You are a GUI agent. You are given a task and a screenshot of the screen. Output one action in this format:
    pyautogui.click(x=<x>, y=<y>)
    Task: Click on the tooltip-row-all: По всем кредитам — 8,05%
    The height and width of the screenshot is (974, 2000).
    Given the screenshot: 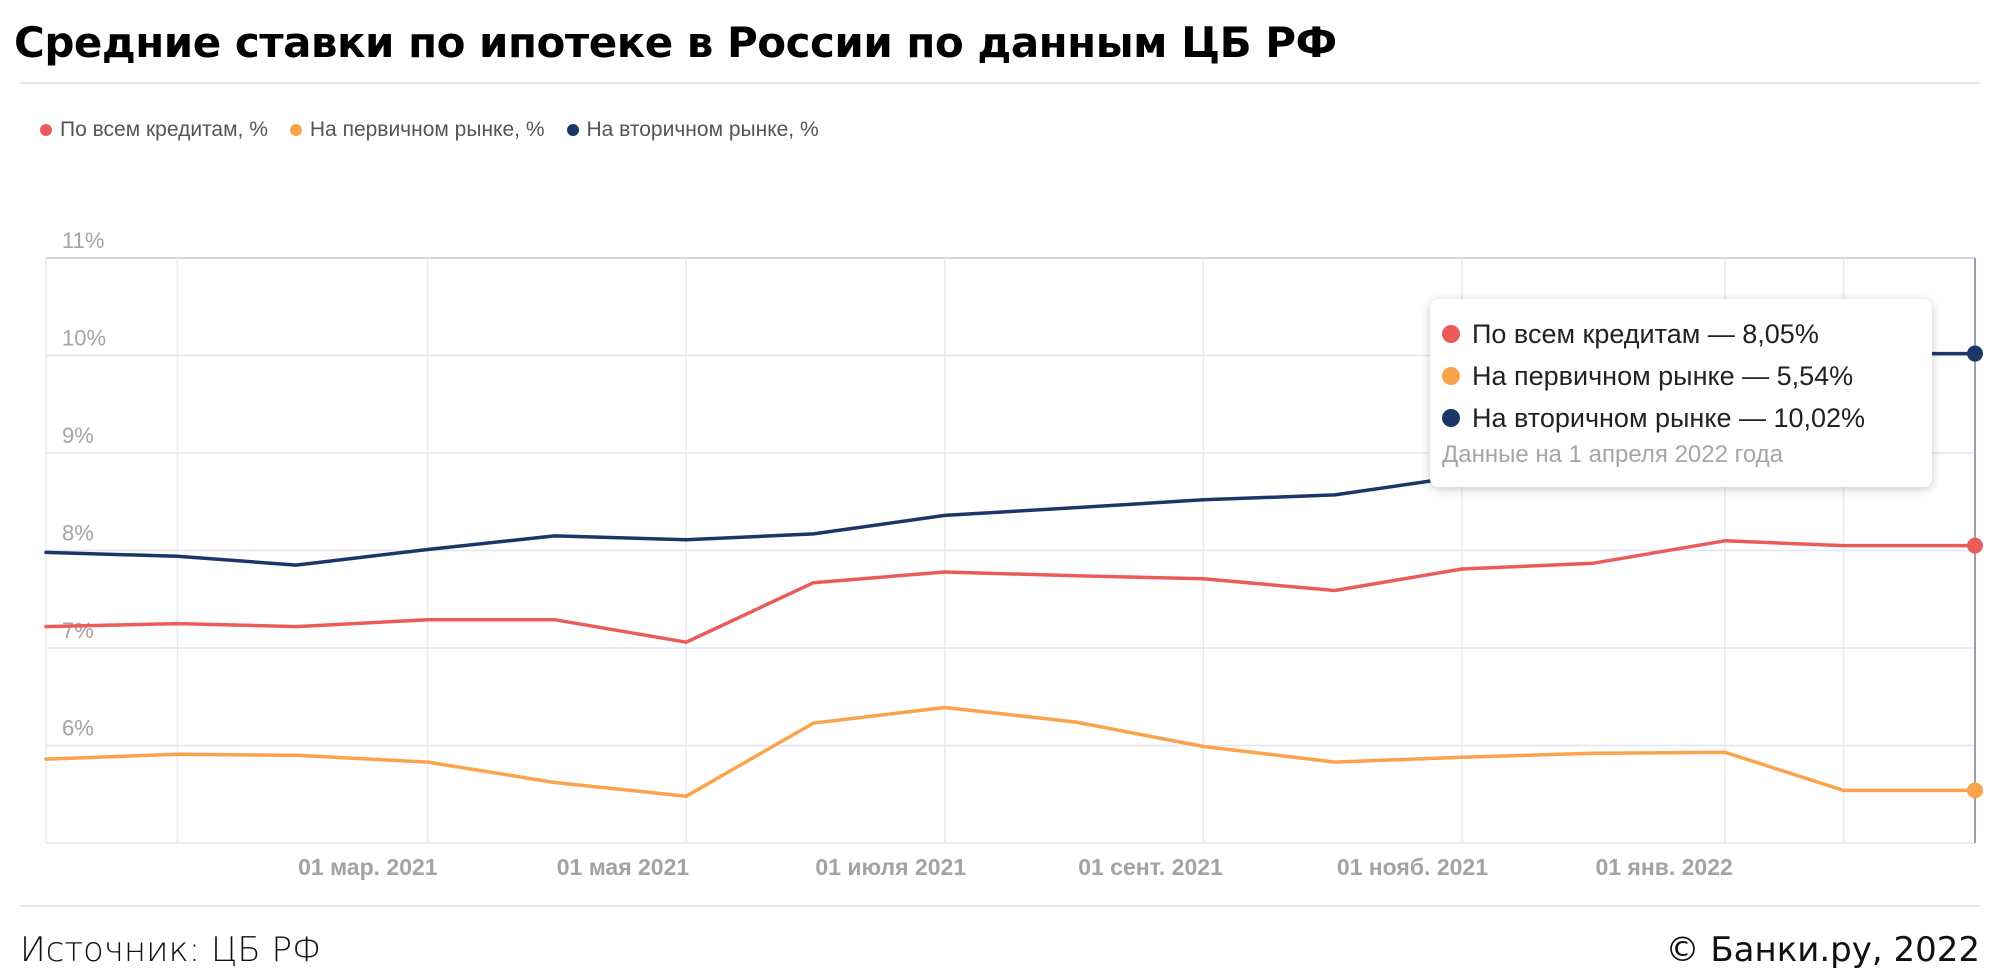 What is the action you would take?
    pyautogui.click(x=1682, y=334)
    